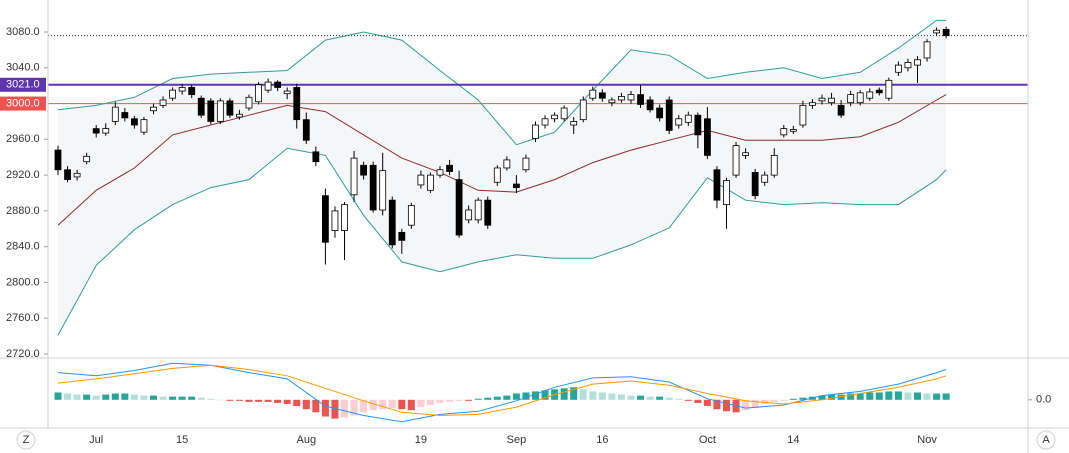  Describe the element at coordinates (927, 440) in the screenshot. I see `x-tick-label: Nov` at that location.